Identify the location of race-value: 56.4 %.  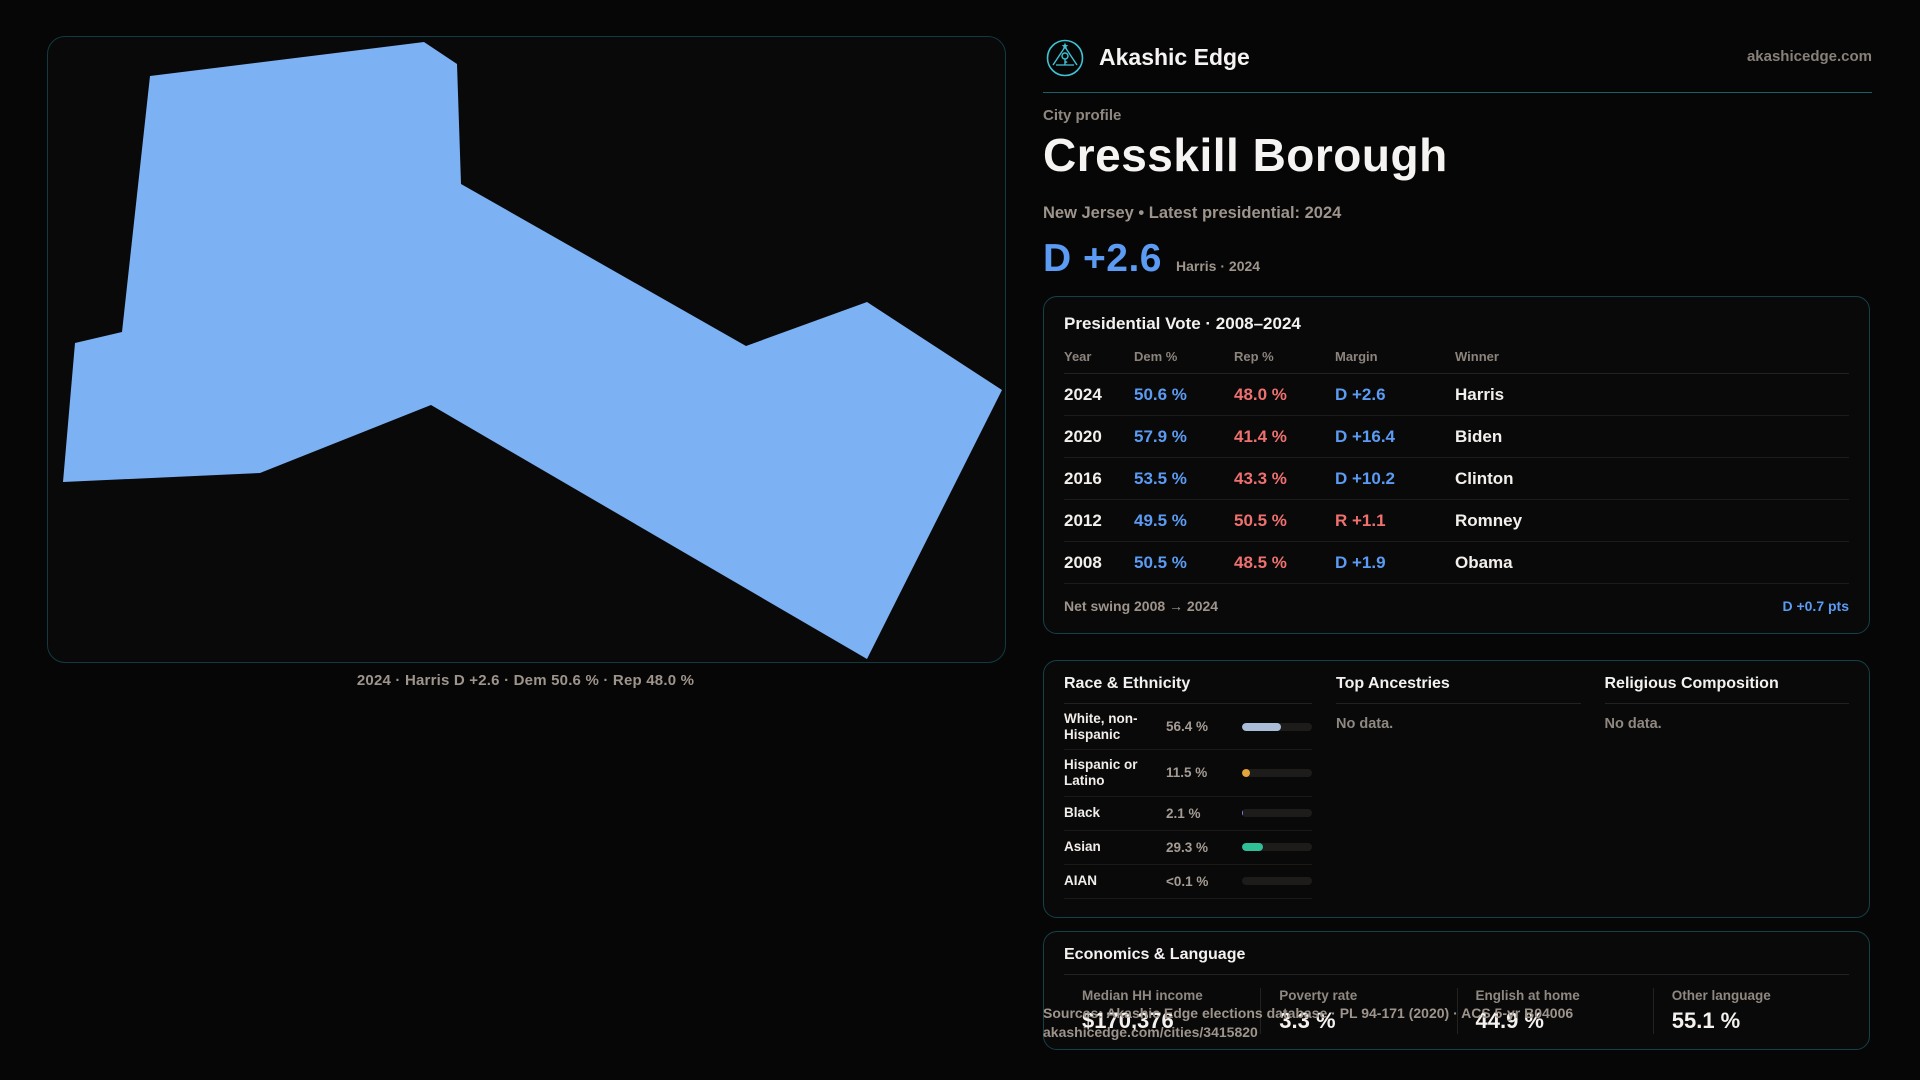
(1187, 727).